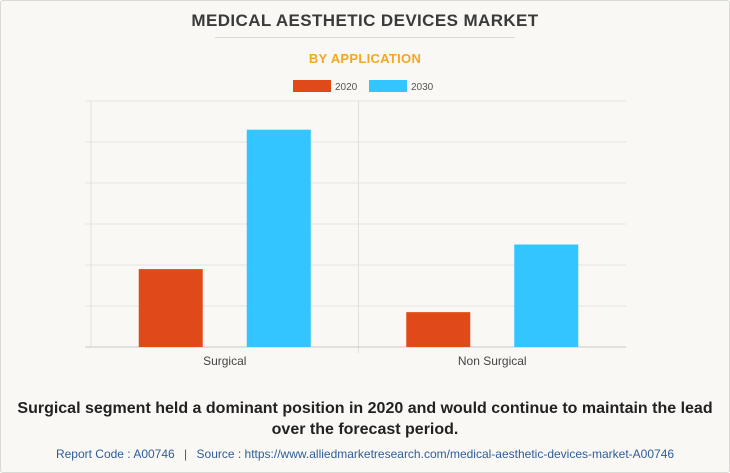 This screenshot has height=473, width=730. I want to click on legend-swatch-2030, so click(388, 86).